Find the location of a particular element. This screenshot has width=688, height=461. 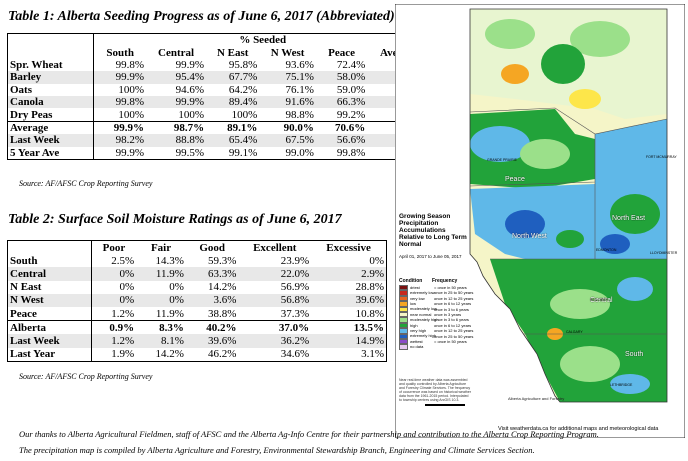

table-row: N West 0% 0% 3.6% 56.8% 39.6% is located at coordinates (197, 300).